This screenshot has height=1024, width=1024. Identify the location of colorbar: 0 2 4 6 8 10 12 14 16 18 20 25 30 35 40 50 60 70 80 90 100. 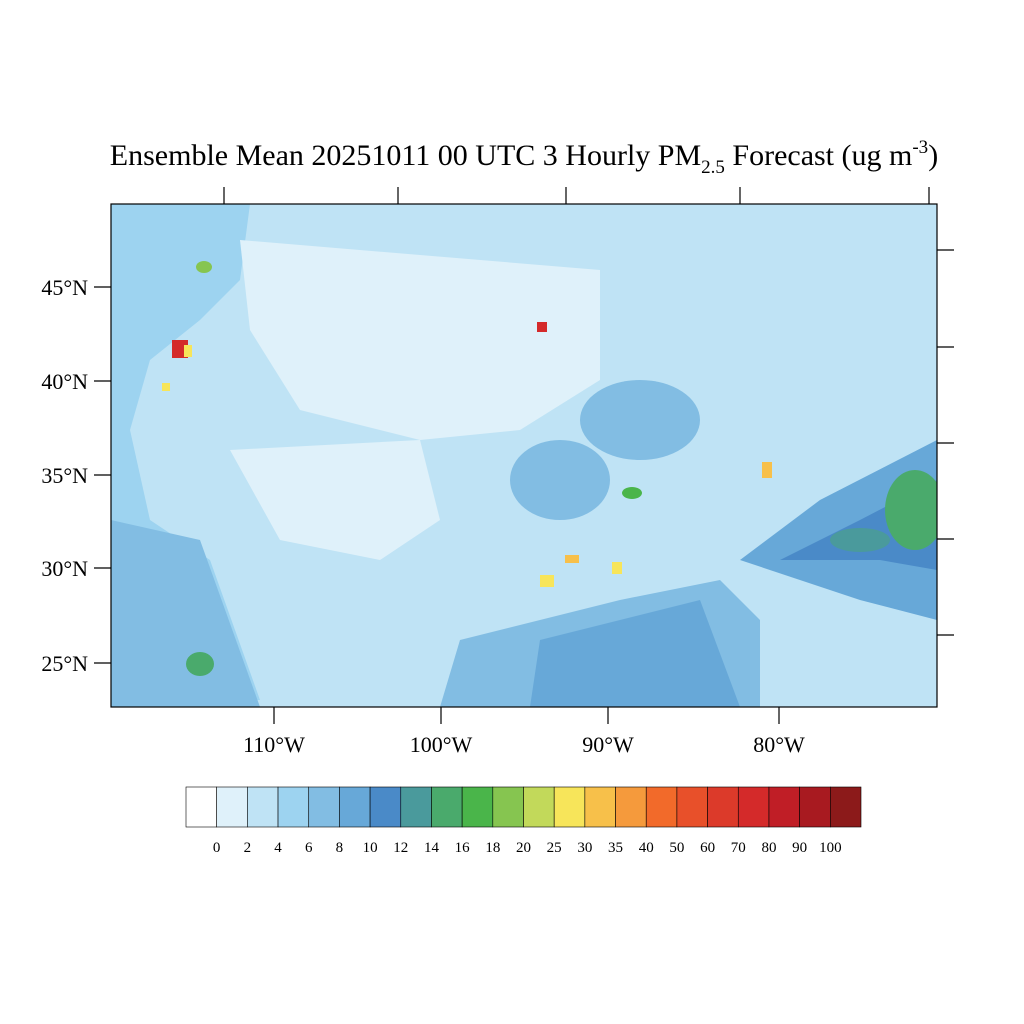
(523, 821).